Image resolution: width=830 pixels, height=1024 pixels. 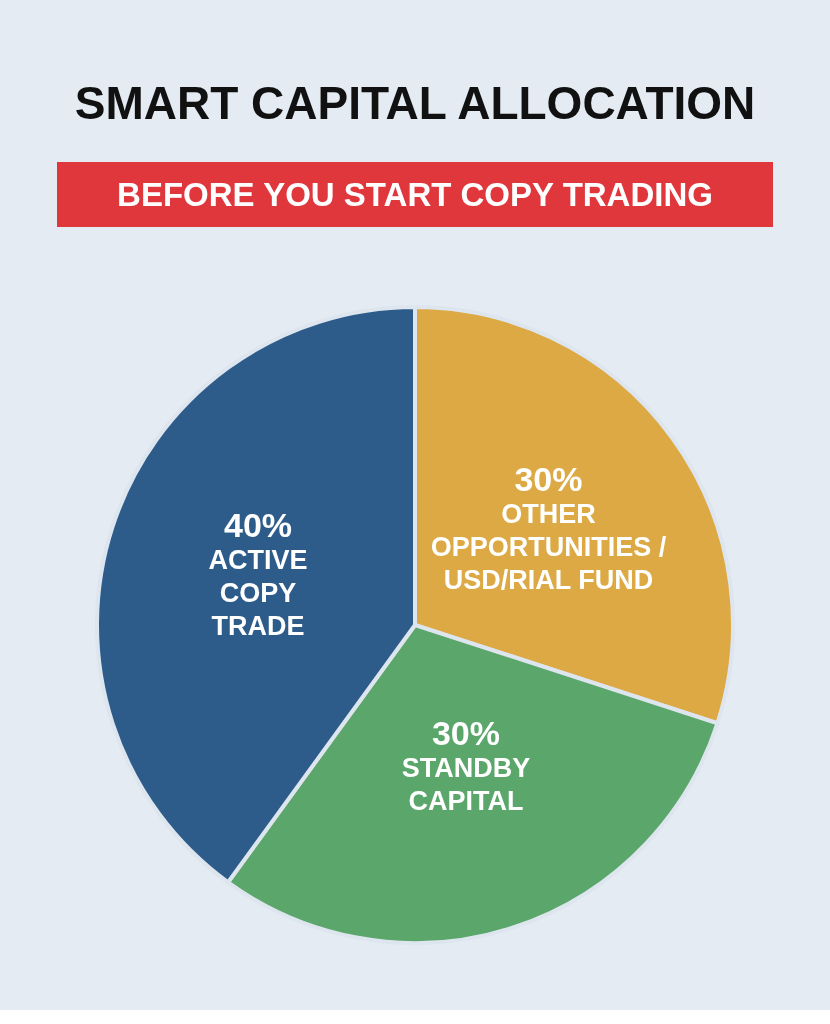 What do you see at coordinates (258, 525) in the screenshot?
I see `data-label: 40%` at bounding box center [258, 525].